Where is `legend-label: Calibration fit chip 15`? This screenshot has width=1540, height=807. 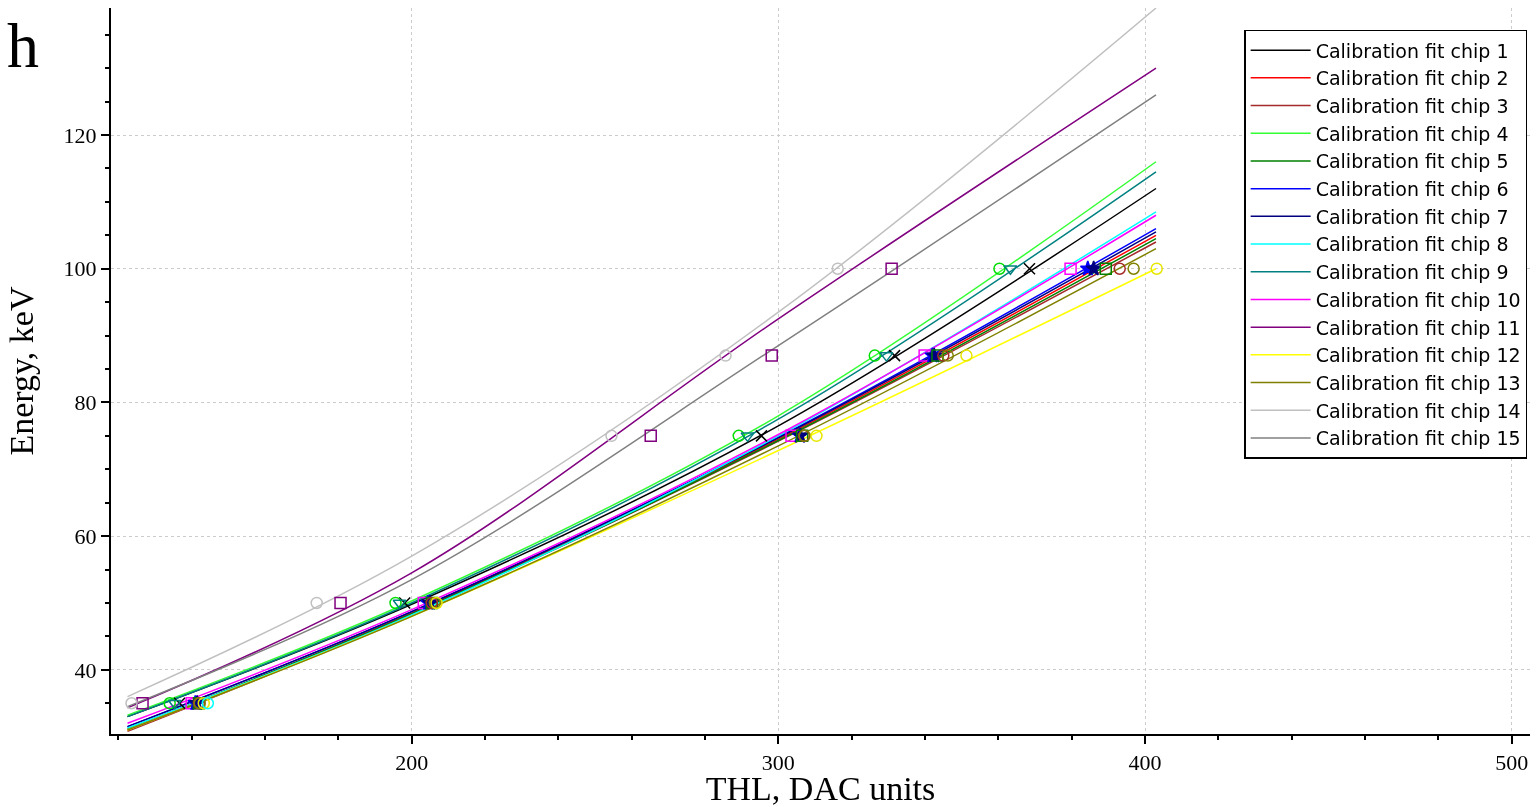
legend-label: Calibration fit chip 15 is located at coordinates (1418, 438).